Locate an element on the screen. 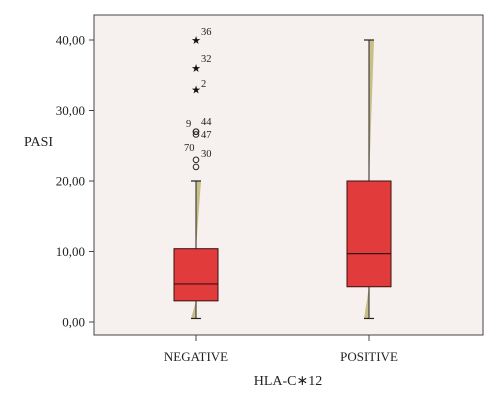 This screenshot has height=411, width=500. y-axis: 0,00 10,00 20,00 30,00 40,00 is located at coordinates (75, 181).